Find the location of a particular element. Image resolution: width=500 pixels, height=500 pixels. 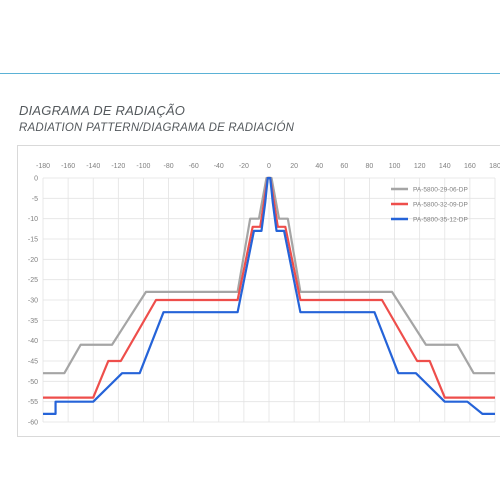

x-tick-label: -140 is located at coordinates (93, 166).